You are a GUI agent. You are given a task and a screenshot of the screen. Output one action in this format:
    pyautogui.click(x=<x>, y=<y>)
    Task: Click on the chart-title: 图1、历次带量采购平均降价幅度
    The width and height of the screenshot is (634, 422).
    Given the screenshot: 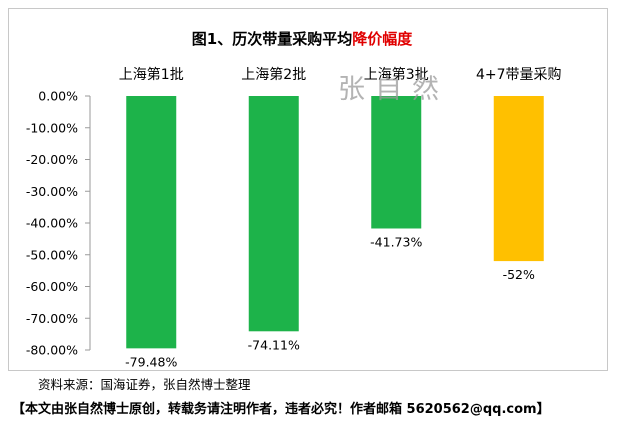 What is the action you would take?
    pyautogui.click(x=302, y=39)
    